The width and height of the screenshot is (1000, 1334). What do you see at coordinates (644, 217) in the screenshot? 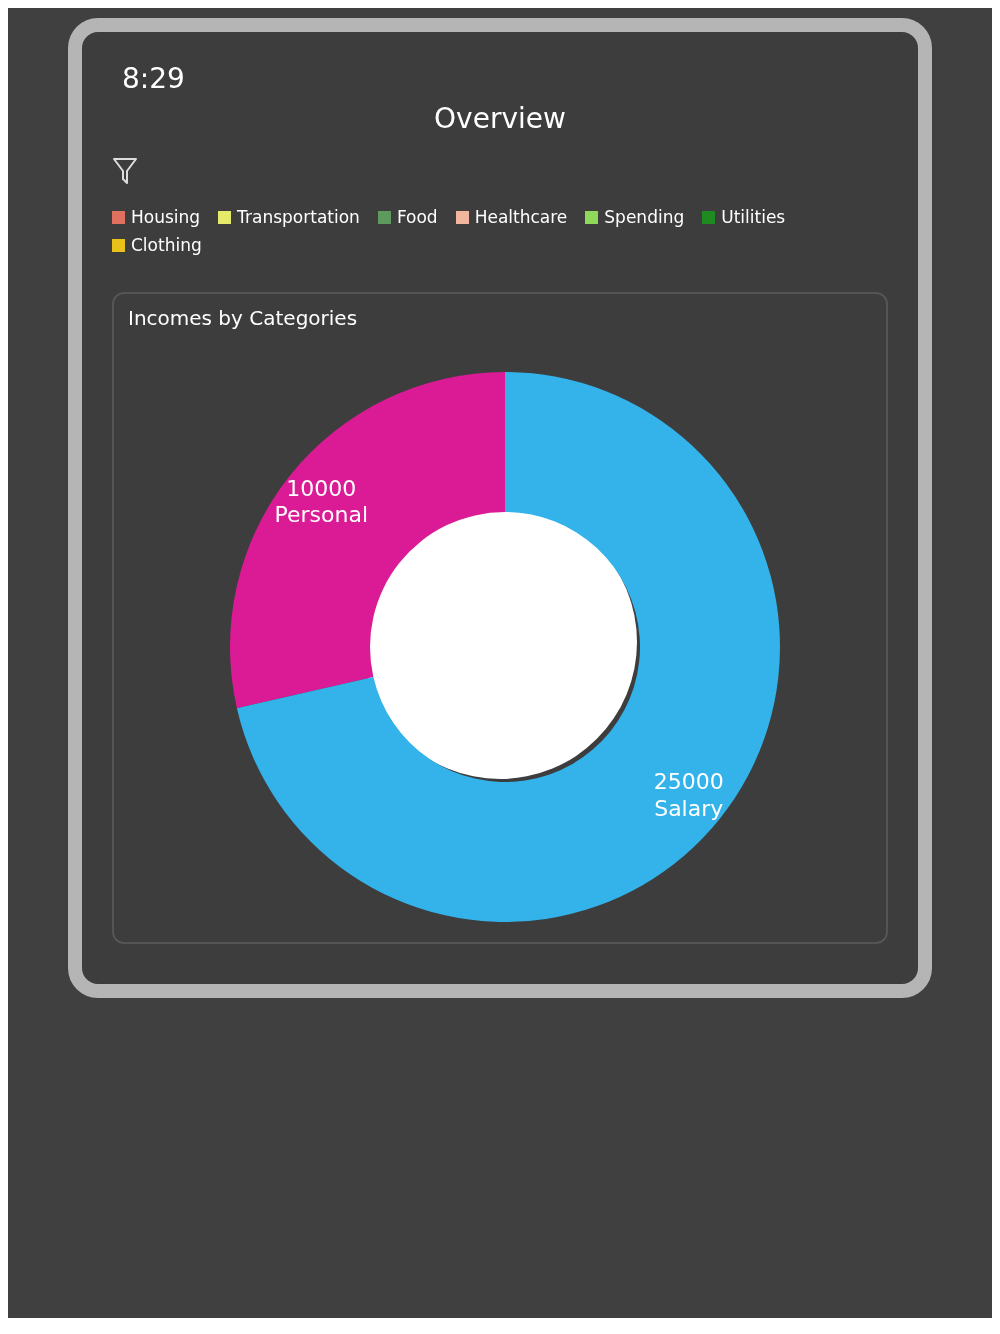
I see `category-label: Spending` at bounding box center [644, 217].